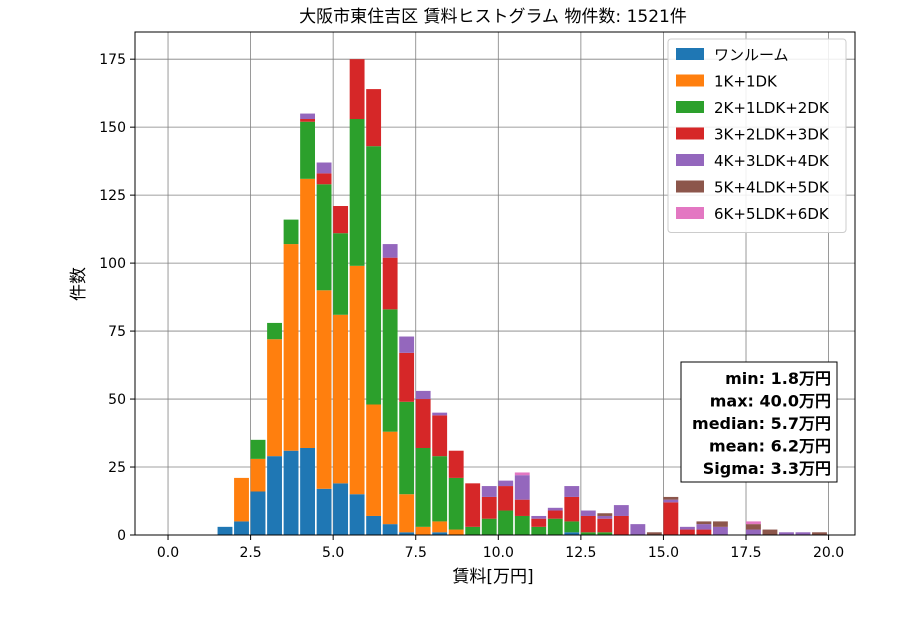  What do you see at coordinates (772, 188) in the screenshot?
I see `legend-label: 5K+4LDK+5DK` at bounding box center [772, 188].